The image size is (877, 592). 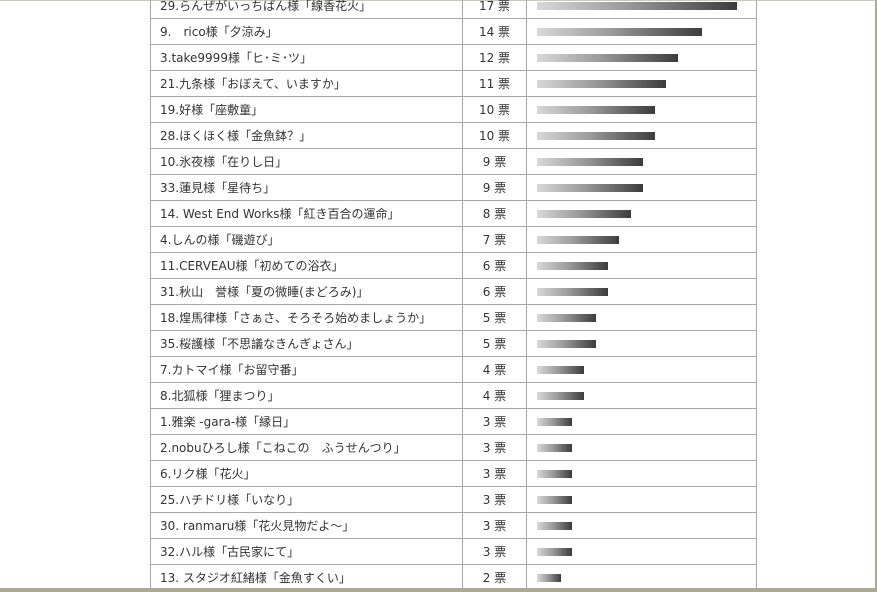 I want to click on vote-count: 5 票, so click(x=494, y=317).